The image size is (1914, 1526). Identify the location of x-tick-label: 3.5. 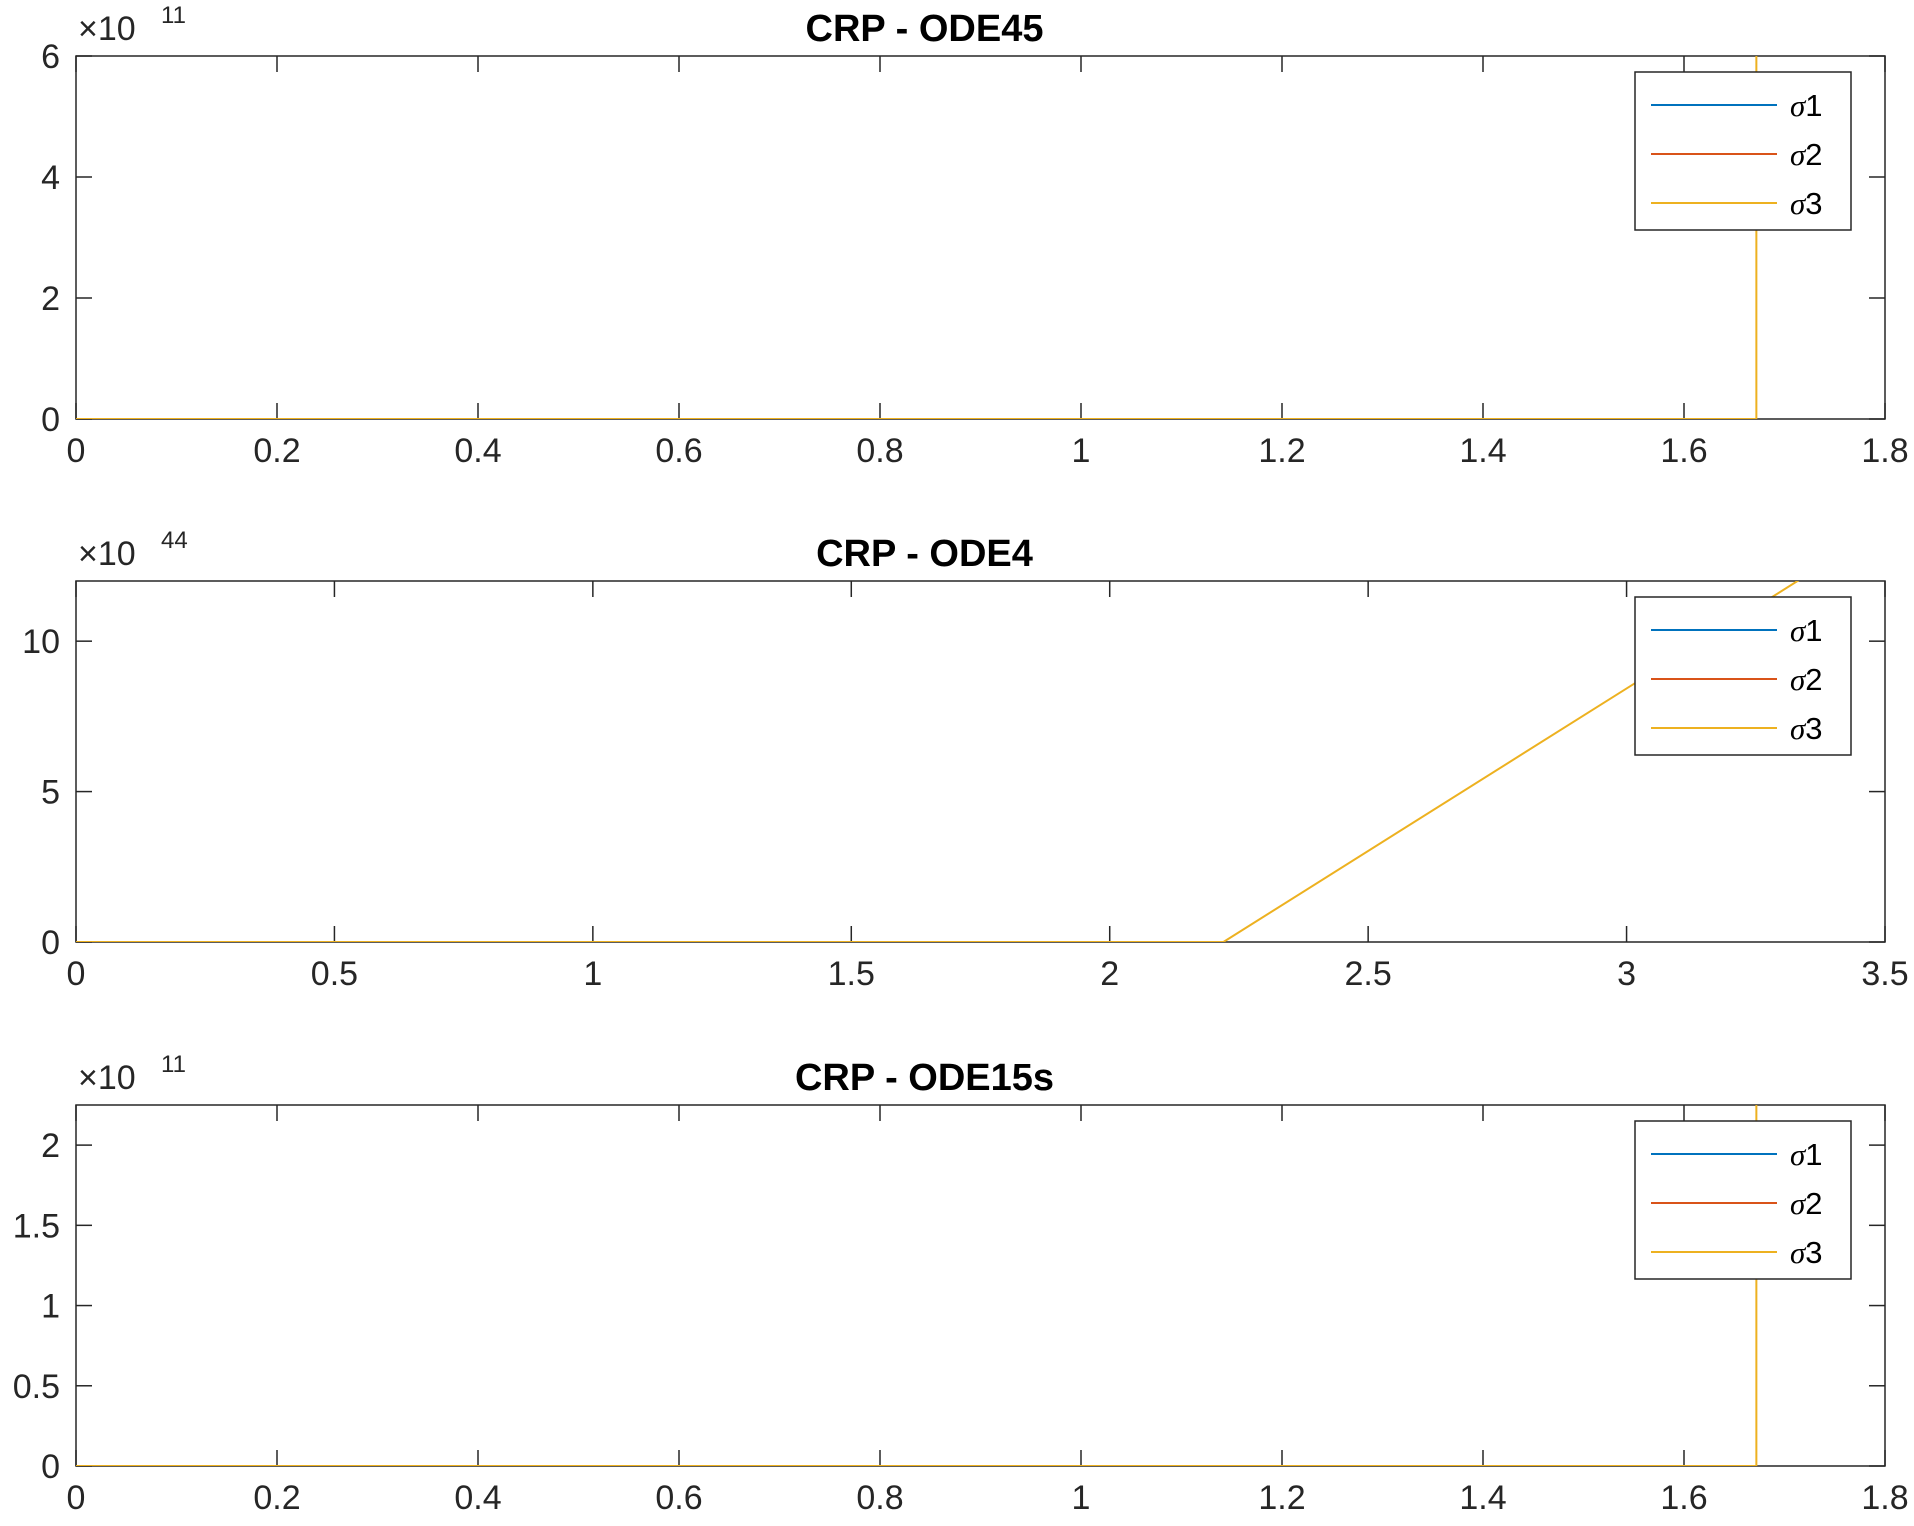
(1884, 974).